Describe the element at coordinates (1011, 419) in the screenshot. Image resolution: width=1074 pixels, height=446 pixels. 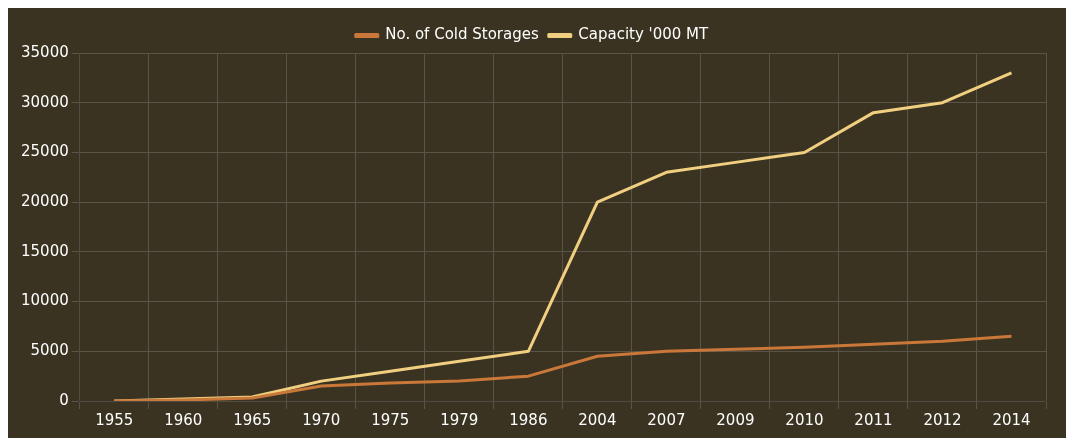
I see `x-tick-label: 2014` at that location.